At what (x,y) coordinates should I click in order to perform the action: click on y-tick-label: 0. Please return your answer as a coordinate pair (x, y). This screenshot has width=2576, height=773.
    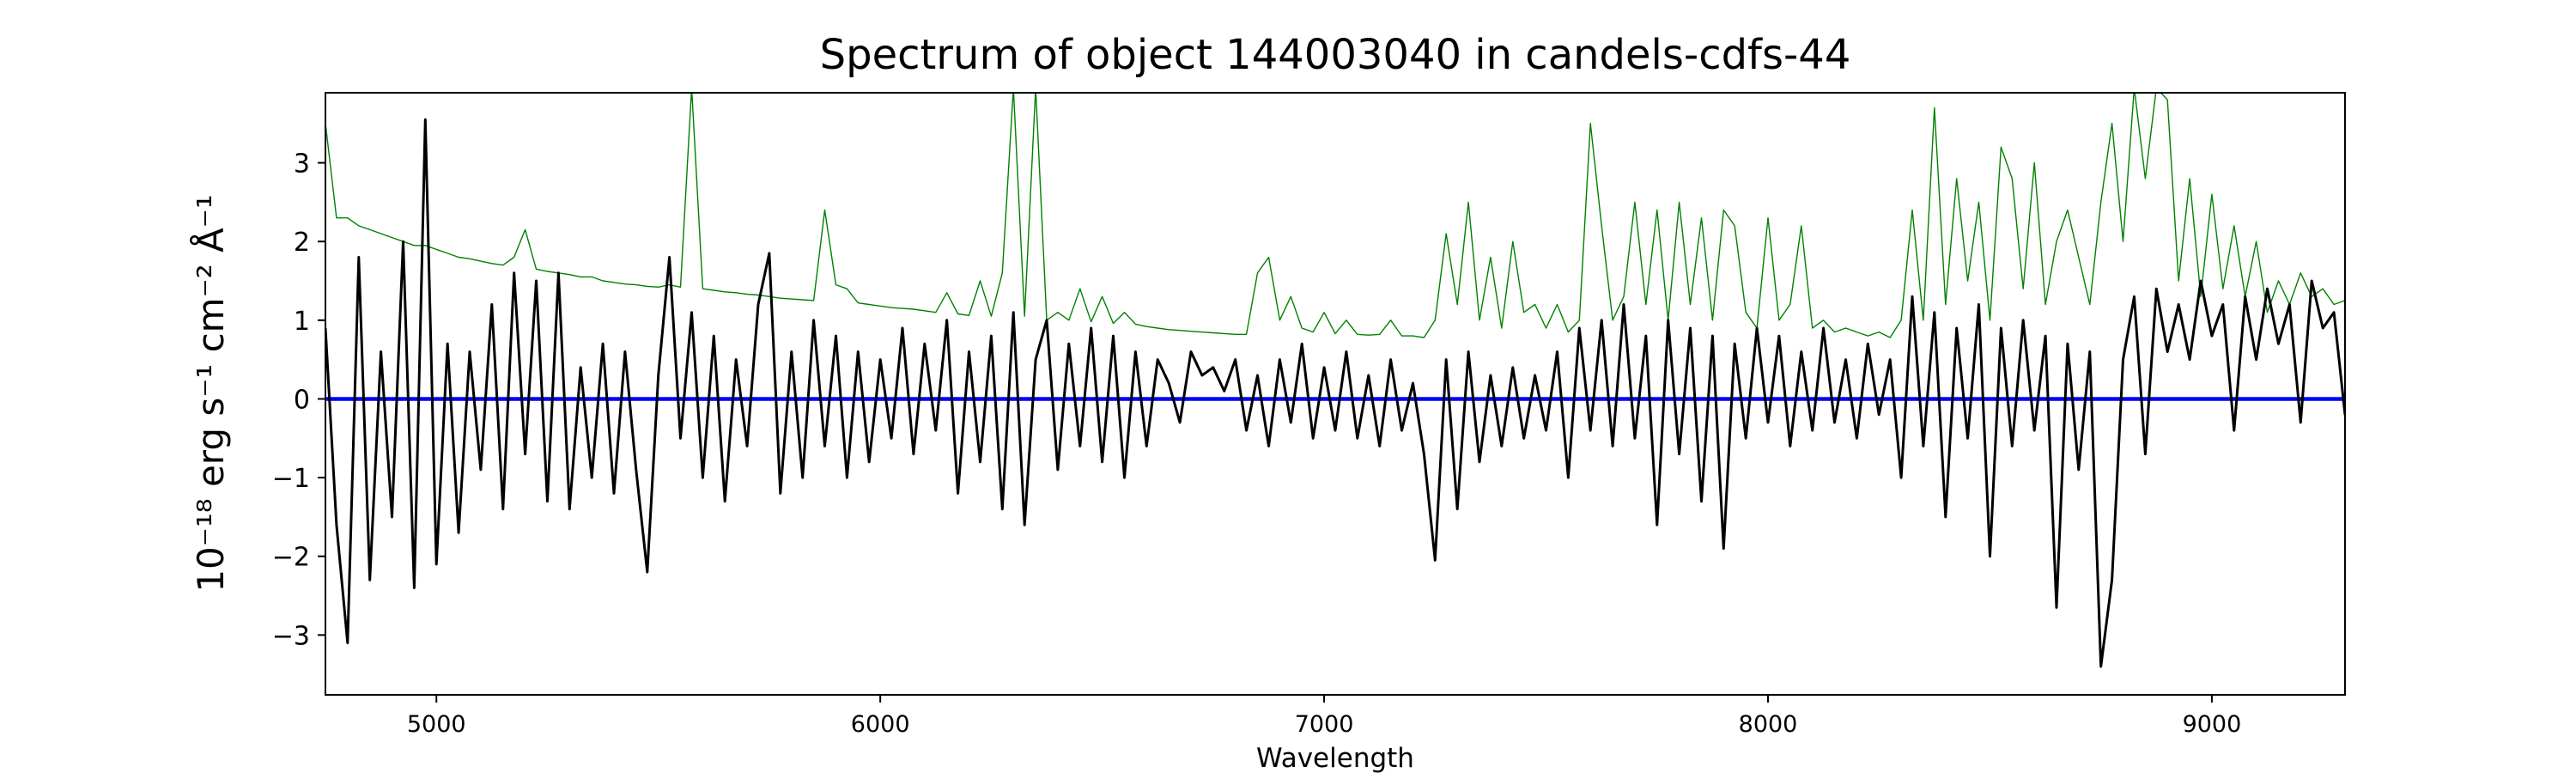
    Looking at the image, I should click on (302, 400).